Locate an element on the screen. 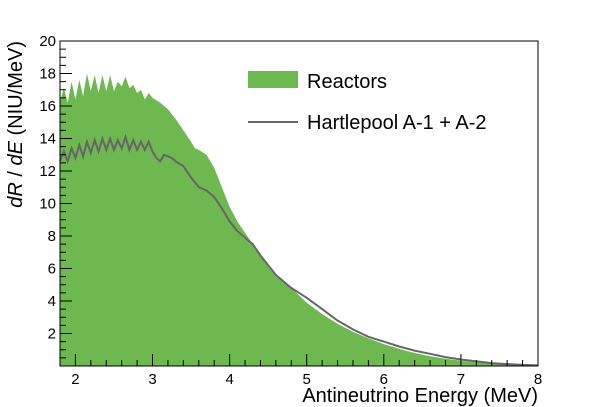 Image resolution: width=598 pixels, height=407 pixels. y-tick-label: 16 is located at coordinates (47, 106).